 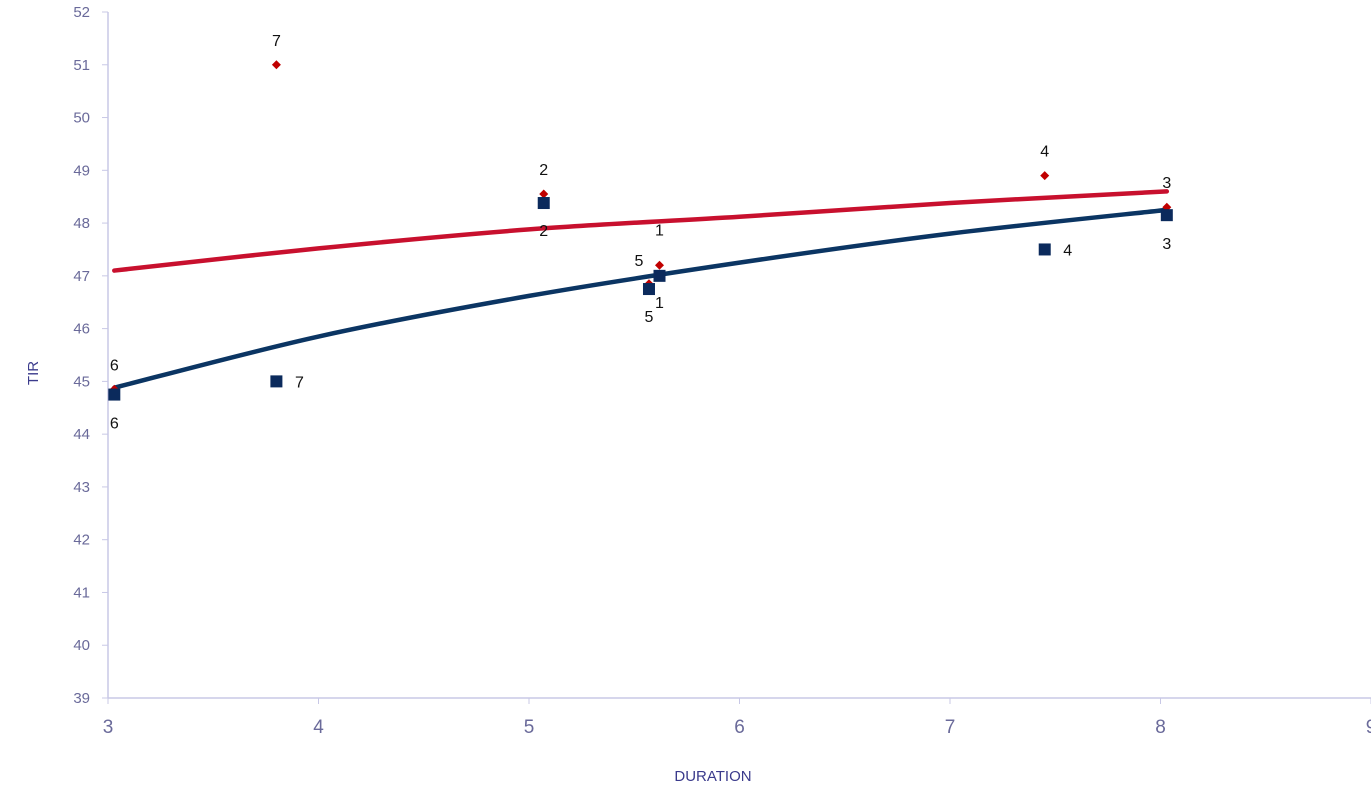 What do you see at coordinates (81, 329) in the screenshot?
I see `y-tick-label: 46` at bounding box center [81, 329].